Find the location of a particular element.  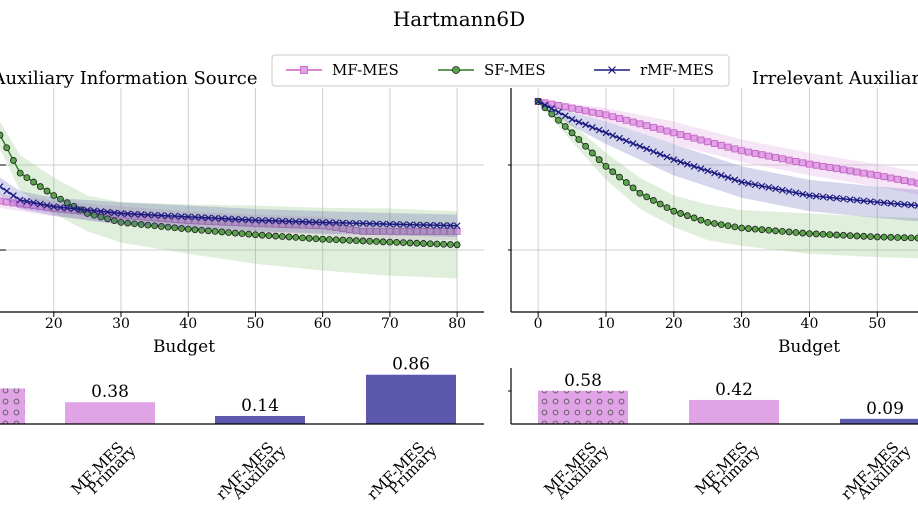

bar-value-label: 0.14 is located at coordinates (260, 406).